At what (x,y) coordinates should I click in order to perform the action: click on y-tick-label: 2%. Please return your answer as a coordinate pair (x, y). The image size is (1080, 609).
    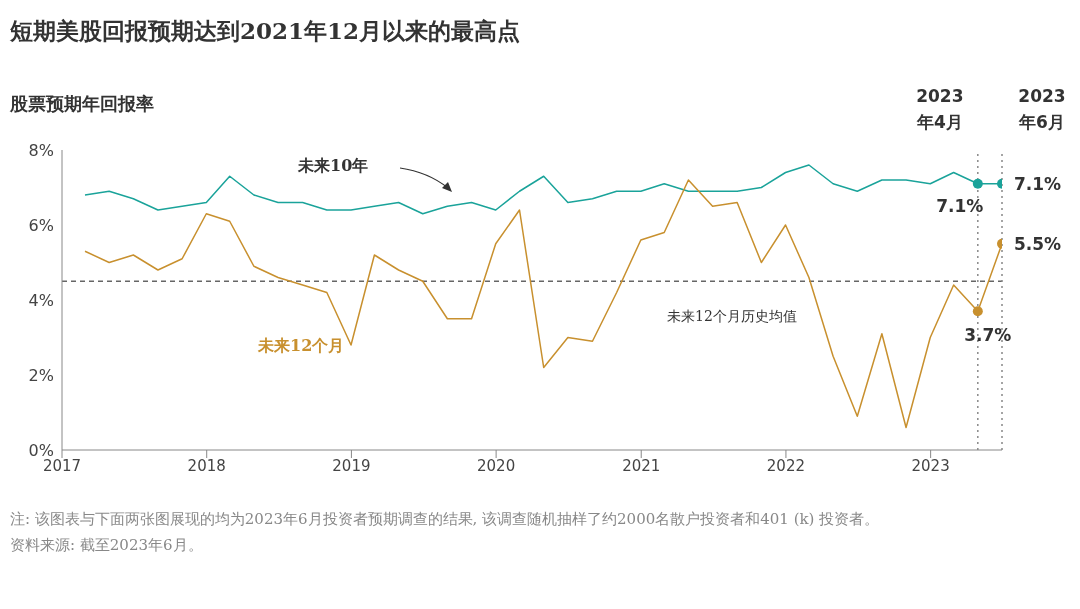
    Looking at the image, I should click on (41, 375).